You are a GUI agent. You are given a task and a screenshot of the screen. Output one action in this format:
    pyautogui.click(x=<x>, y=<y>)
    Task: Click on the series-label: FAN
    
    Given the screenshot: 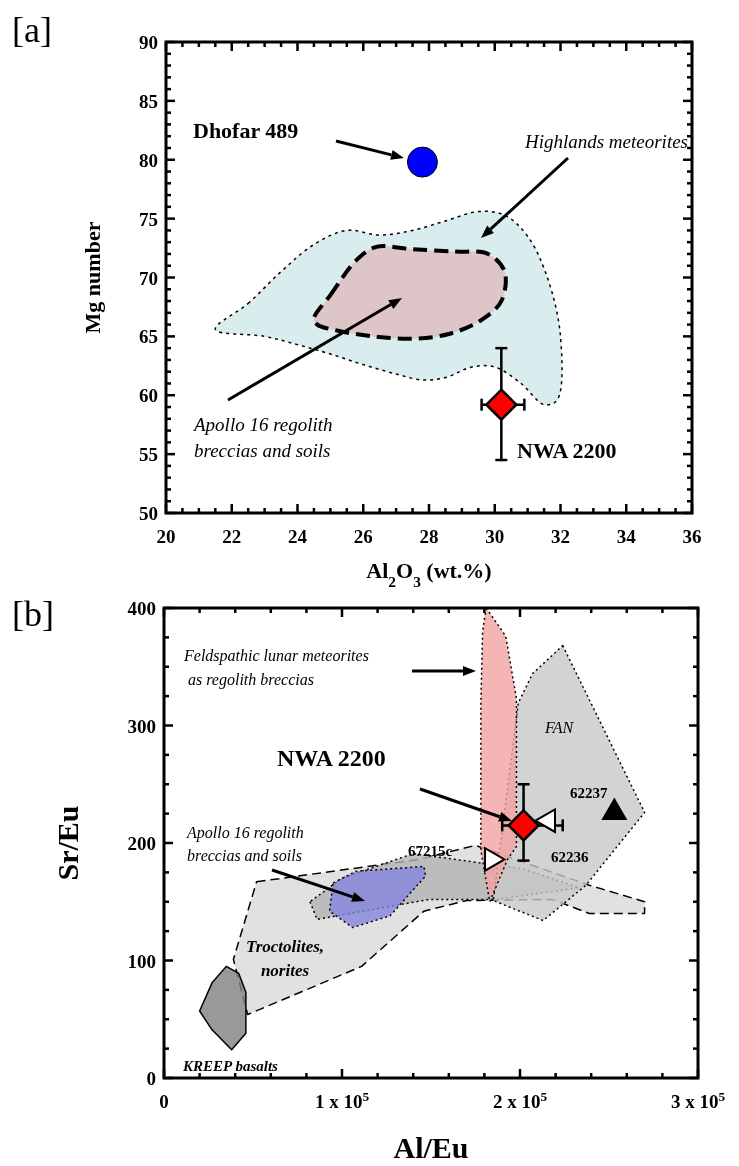 What is the action you would take?
    pyautogui.click(x=559, y=727)
    